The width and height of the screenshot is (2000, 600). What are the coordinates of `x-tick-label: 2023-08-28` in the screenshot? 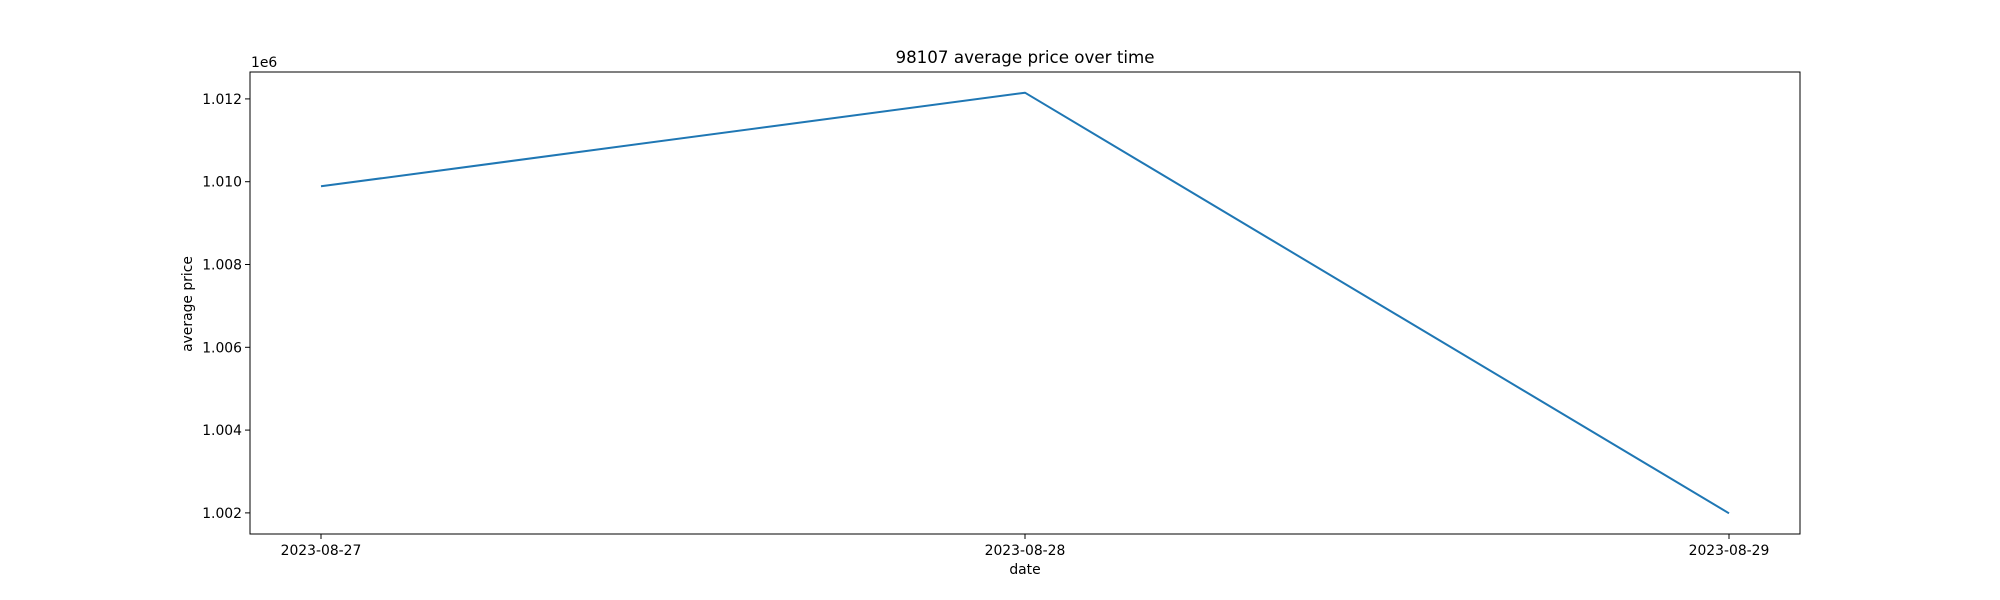 It's located at (1025, 551).